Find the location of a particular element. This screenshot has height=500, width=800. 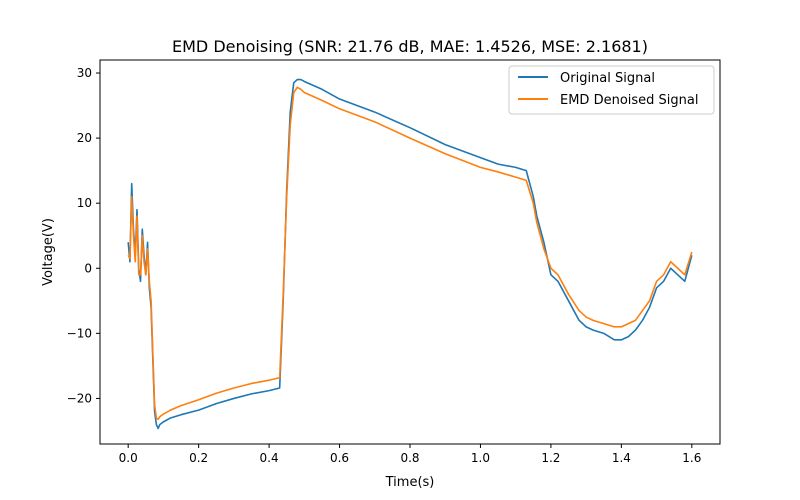

legend-label-original-signal: Original Signal is located at coordinates (607, 78).